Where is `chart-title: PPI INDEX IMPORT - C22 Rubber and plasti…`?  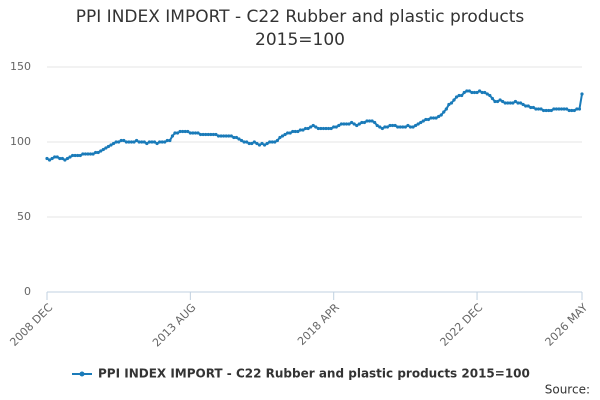
chart-title: PPI INDEX IMPORT - C22 Rubber and plasti… is located at coordinates (300, 28).